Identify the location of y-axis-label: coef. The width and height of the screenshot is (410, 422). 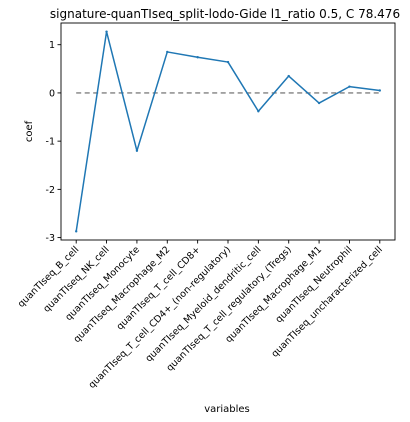
(29, 131).